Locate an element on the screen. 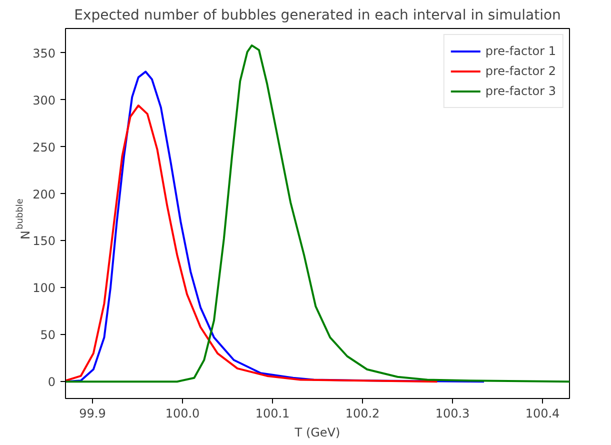 The image size is (611, 445). y-tick-label: 350 is located at coordinates (44, 53).